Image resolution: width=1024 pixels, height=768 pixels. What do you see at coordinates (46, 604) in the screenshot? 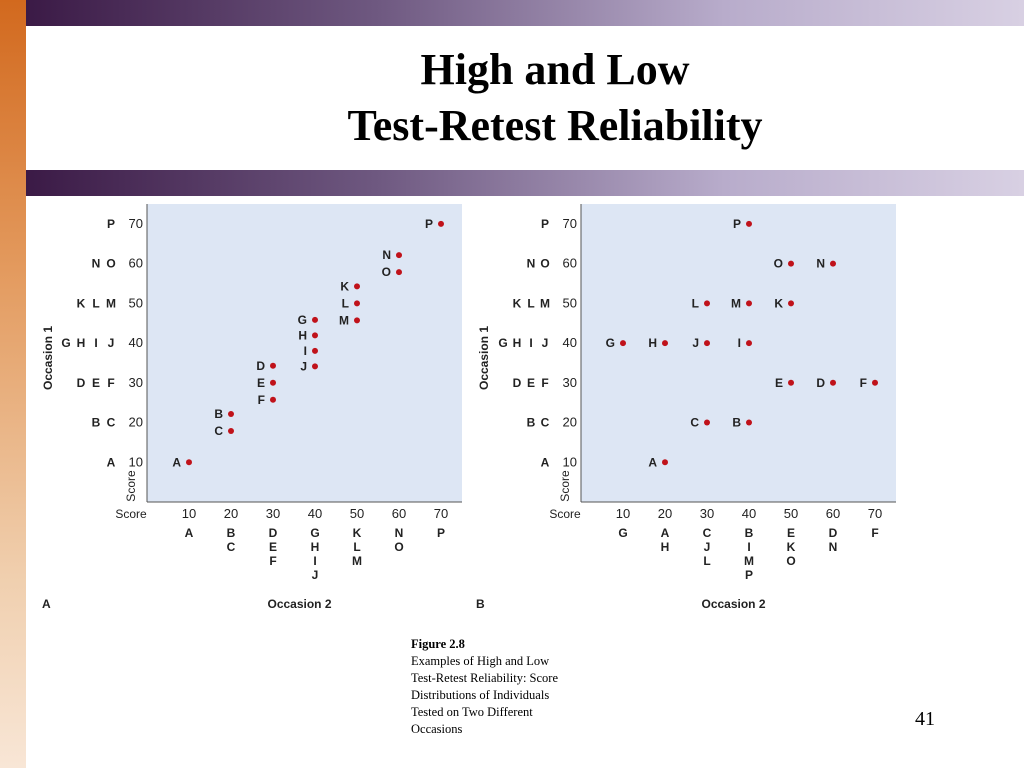
I see `panel-label: A` at bounding box center [46, 604].